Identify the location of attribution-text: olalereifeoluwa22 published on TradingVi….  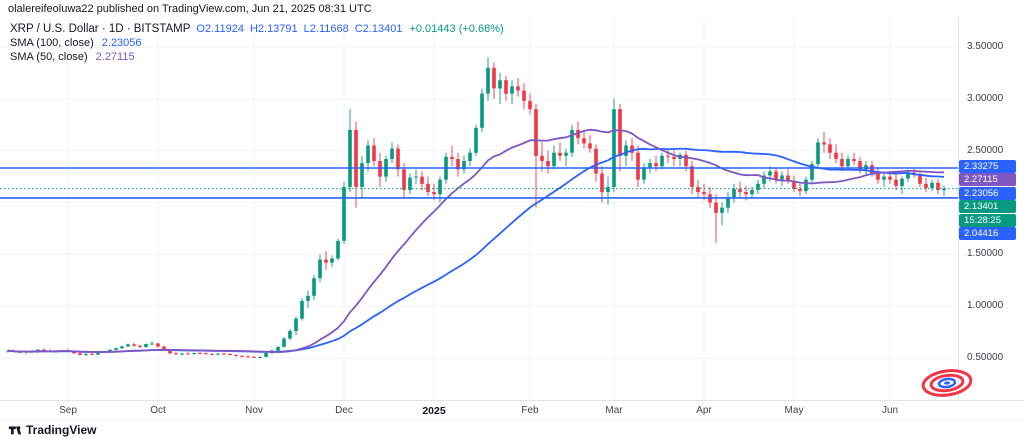
(190, 9).